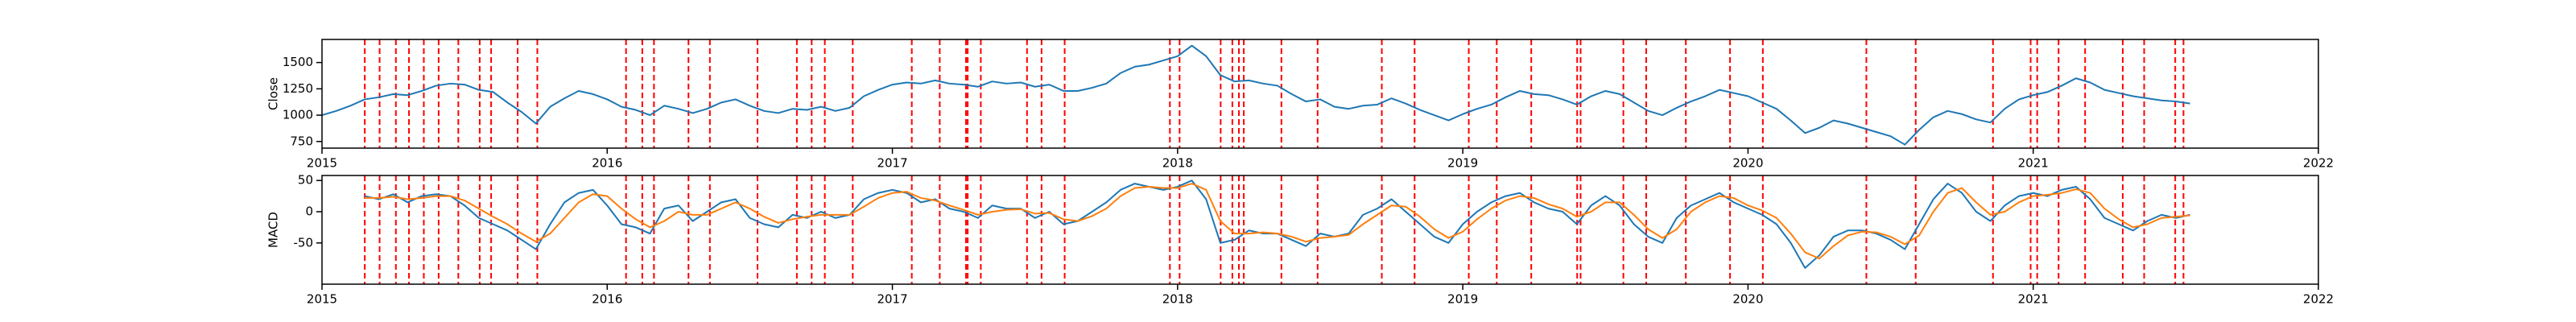 Image resolution: width=2576 pixels, height=322 pixels. Describe the element at coordinates (305, 180) in the screenshot. I see `y-tick-label: 50` at that location.